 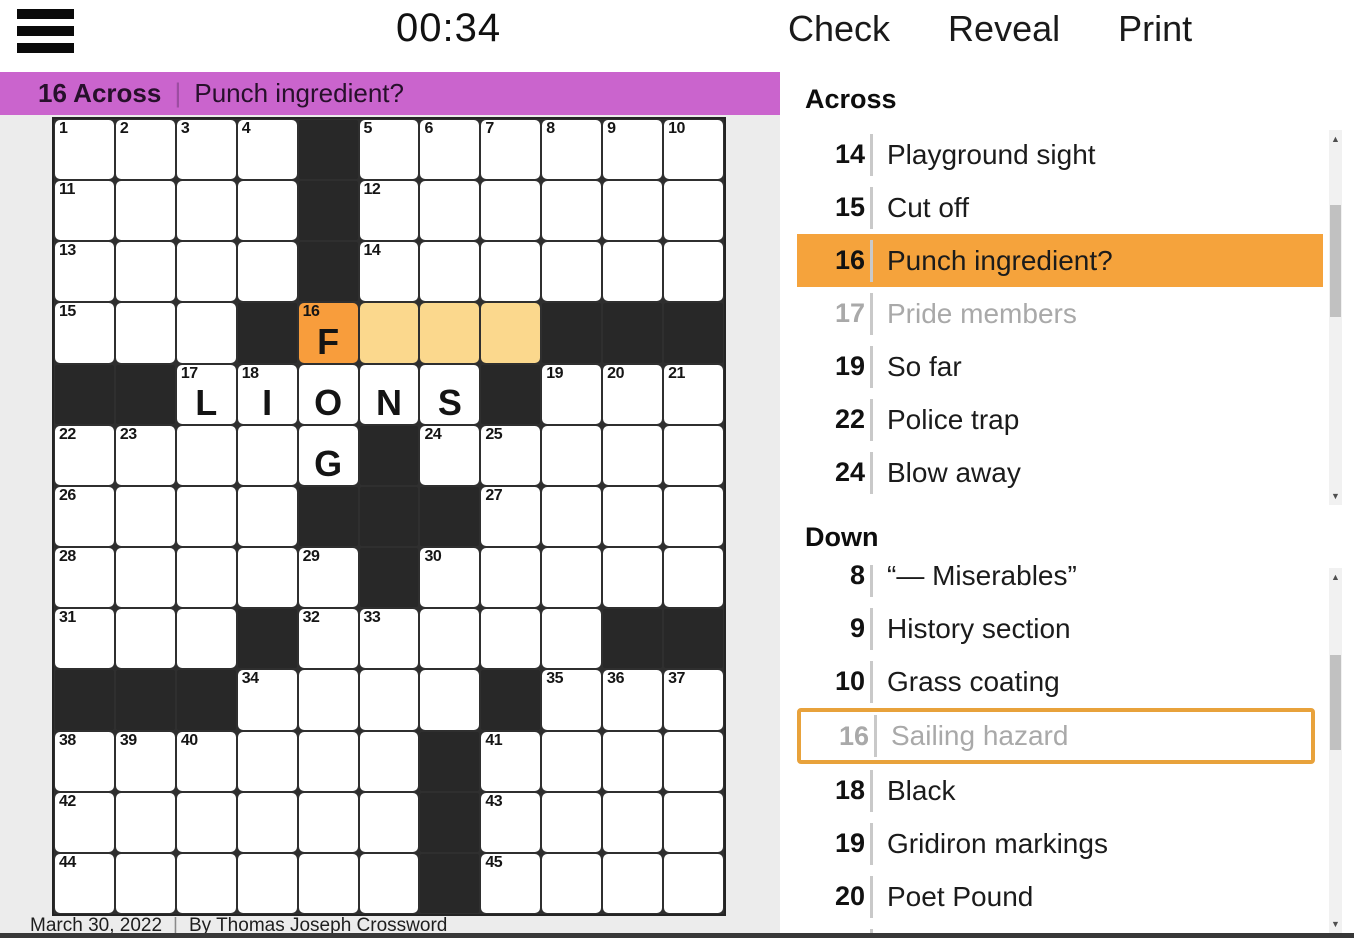 What do you see at coordinates (1060, 472) in the screenshot?
I see `clue-row: 24 Blow away` at bounding box center [1060, 472].